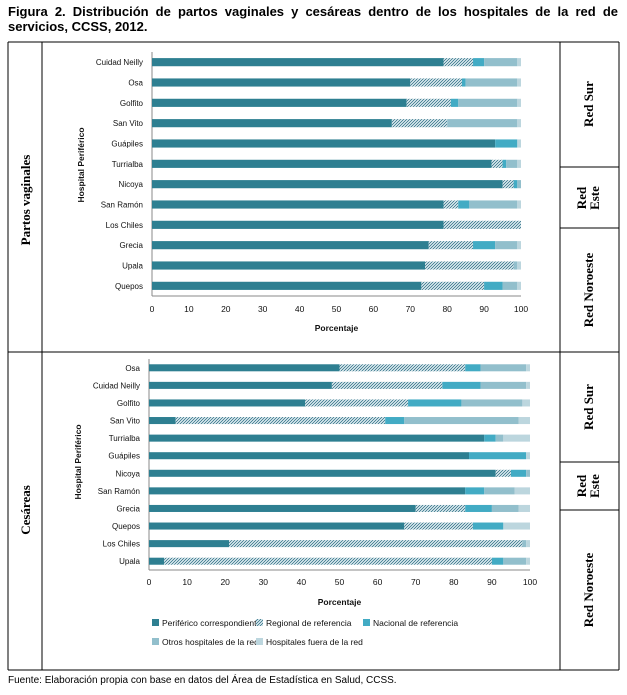 This screenshot has width=627, height=695. What do you see at coordinates (416, 582) in the screenshot?
I see `x-tick-label: 70` at bounding box center [416, 582].